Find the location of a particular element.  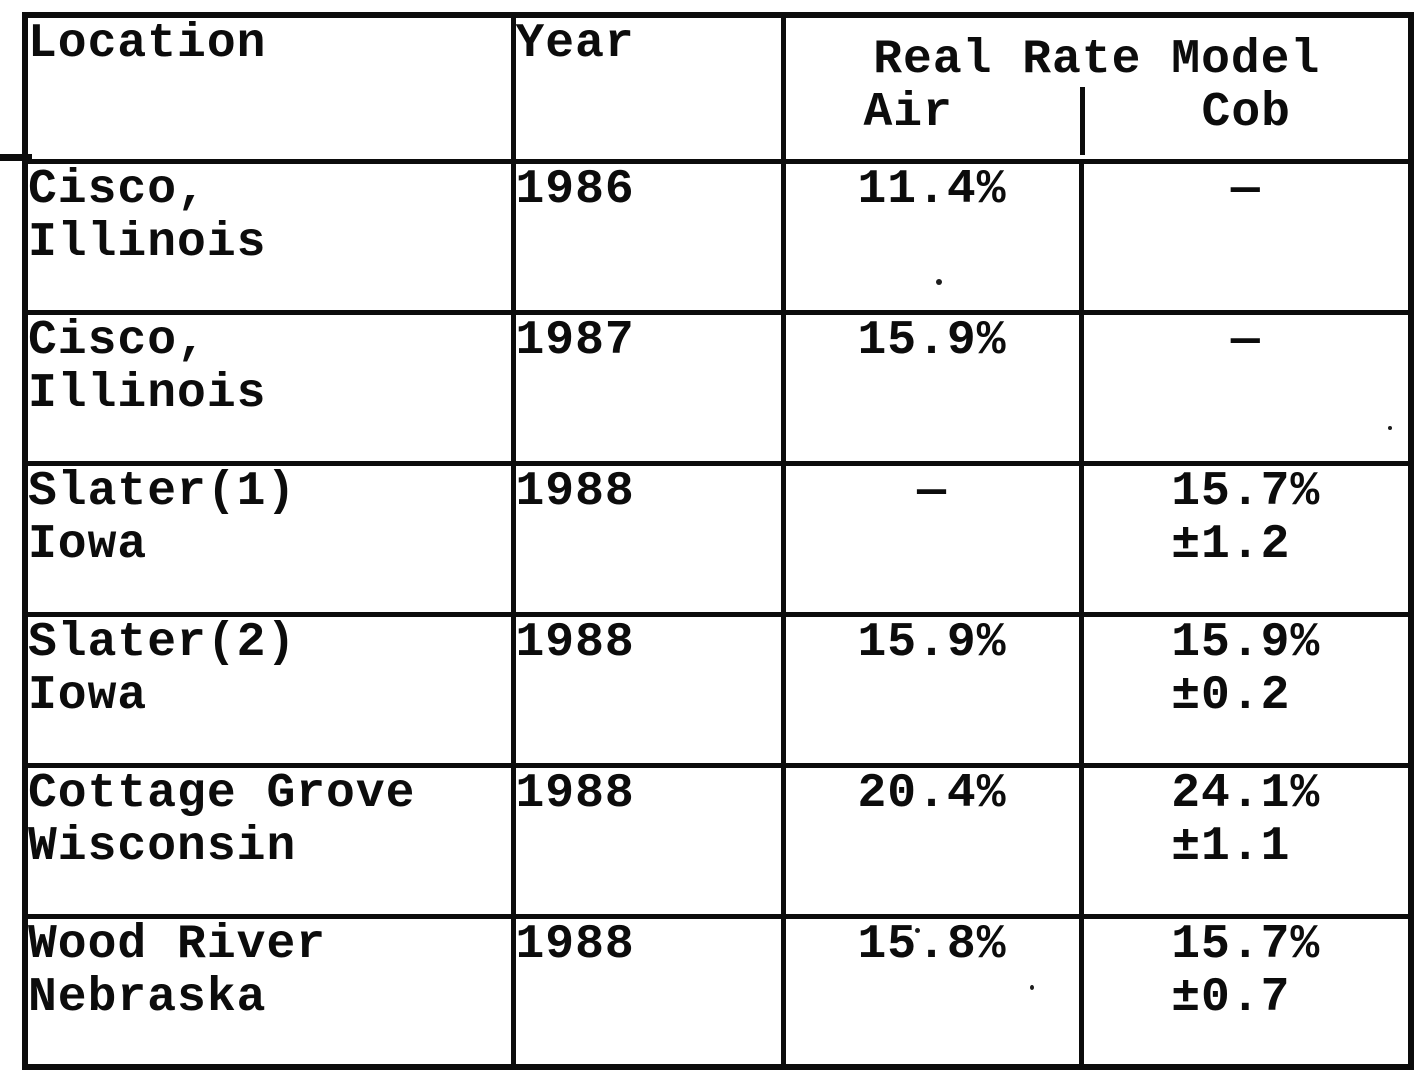

location-line2: Wisconsin is located at coordinates (162, 846).